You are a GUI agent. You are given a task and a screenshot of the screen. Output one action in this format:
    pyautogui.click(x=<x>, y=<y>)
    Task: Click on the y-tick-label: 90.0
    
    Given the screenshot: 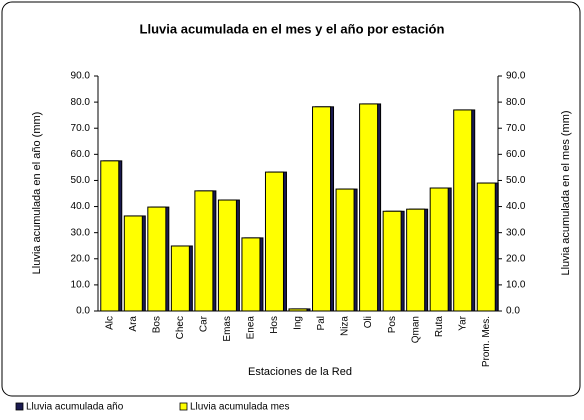 What is the action you would take?
    pyautogui.click(x=81, y=76)
    